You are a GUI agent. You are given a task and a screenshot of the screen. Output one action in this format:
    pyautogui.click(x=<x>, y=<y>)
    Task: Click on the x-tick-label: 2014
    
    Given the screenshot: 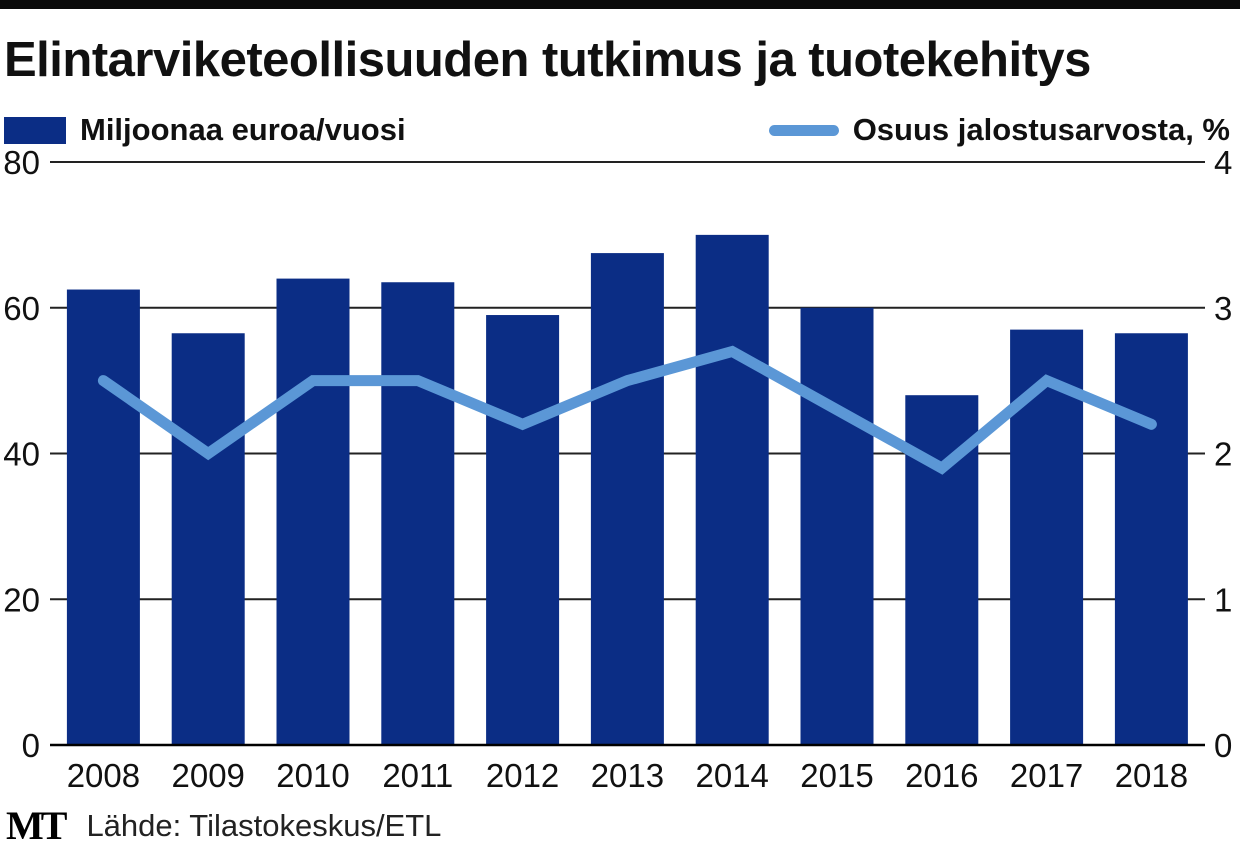 What is the action you would take?
    pyautogui.click(x=731, y=775)
    